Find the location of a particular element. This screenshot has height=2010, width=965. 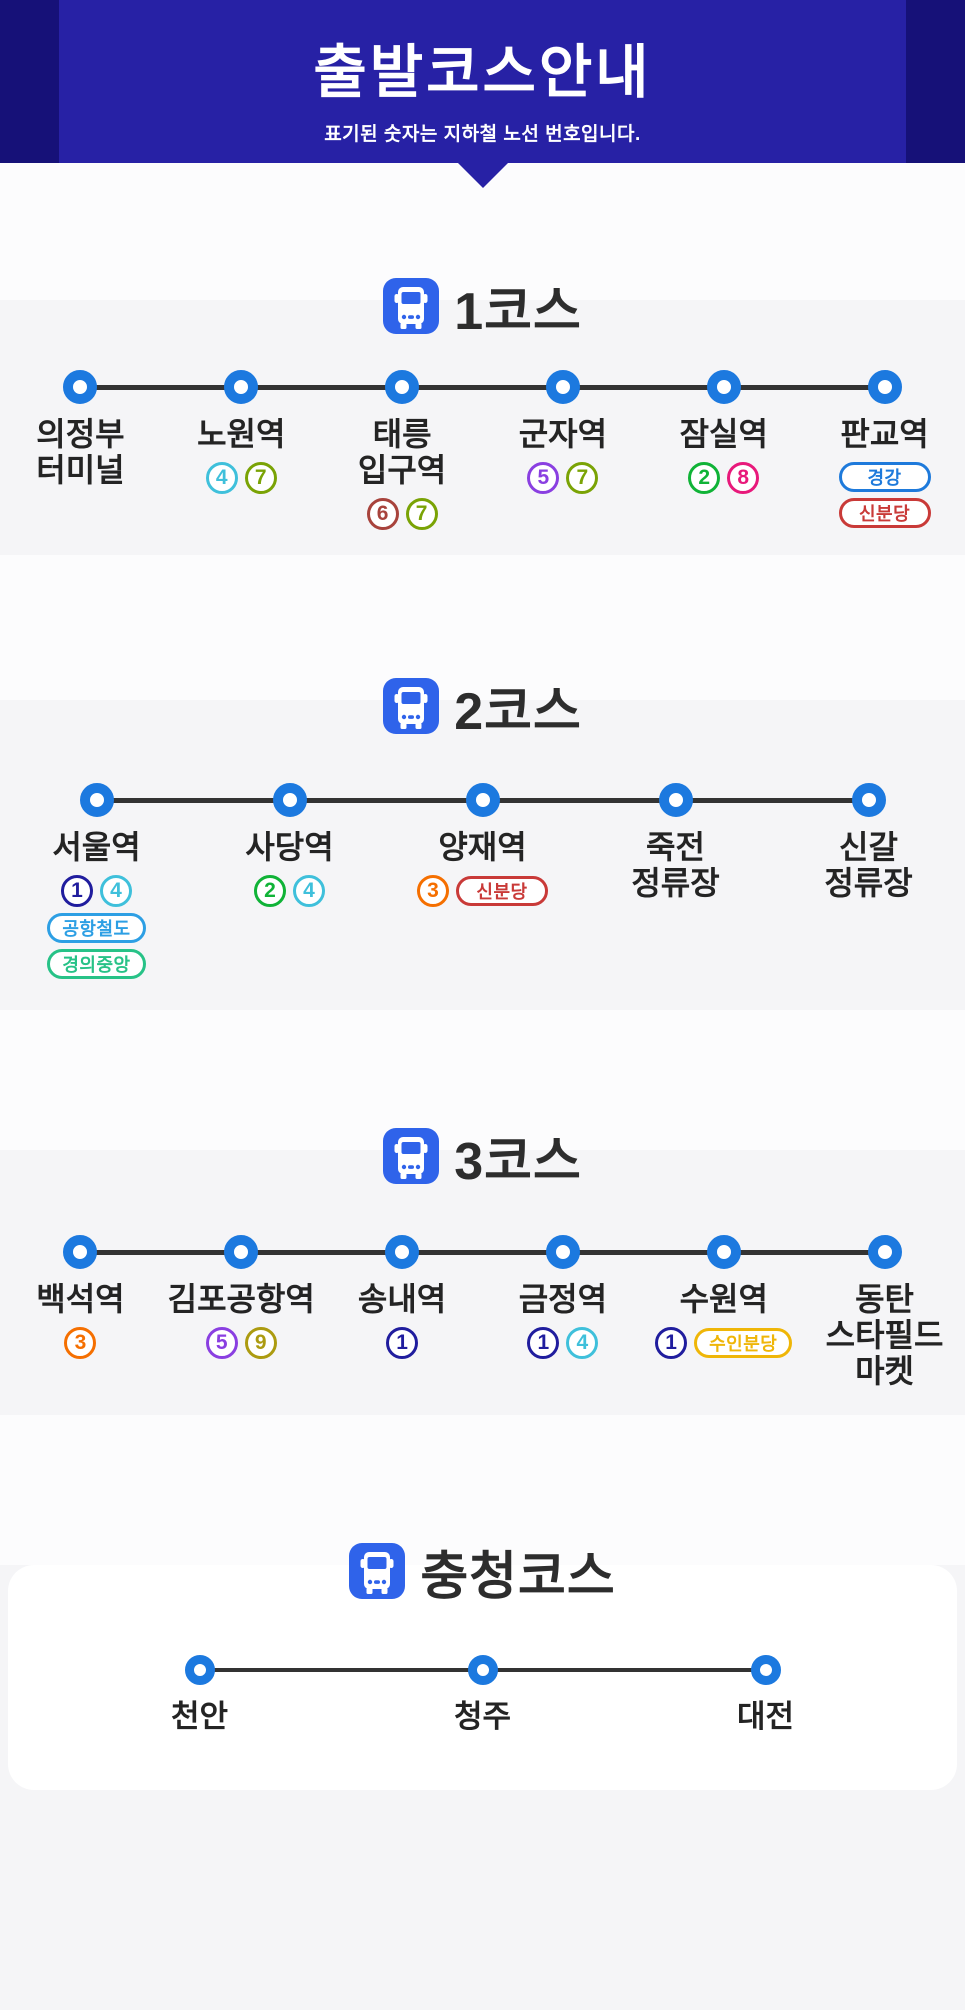

station: 죽전 정류장 is located at coordinates (675, 881).